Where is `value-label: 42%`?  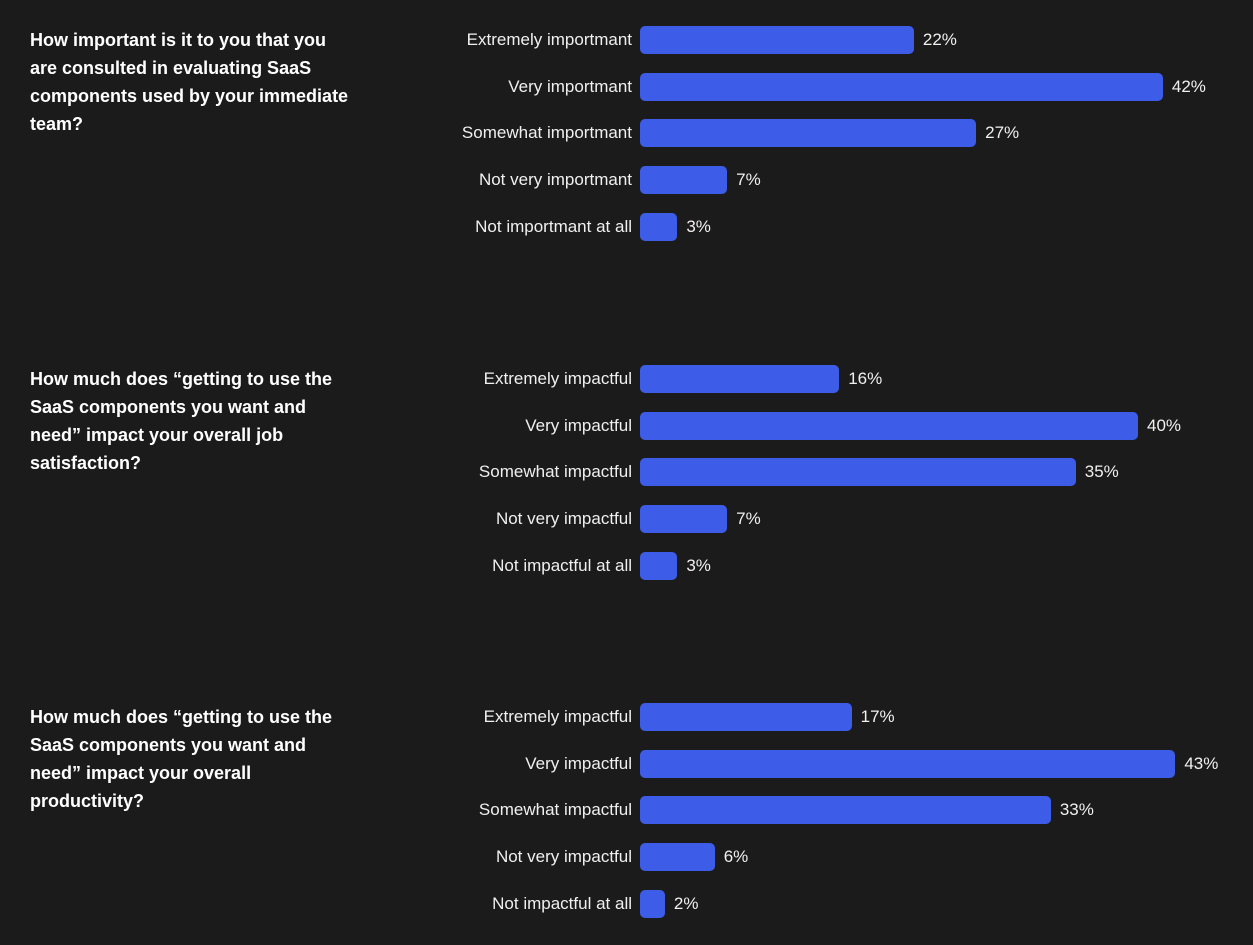 value-label: 42% is located at coordinates (1188, 86).